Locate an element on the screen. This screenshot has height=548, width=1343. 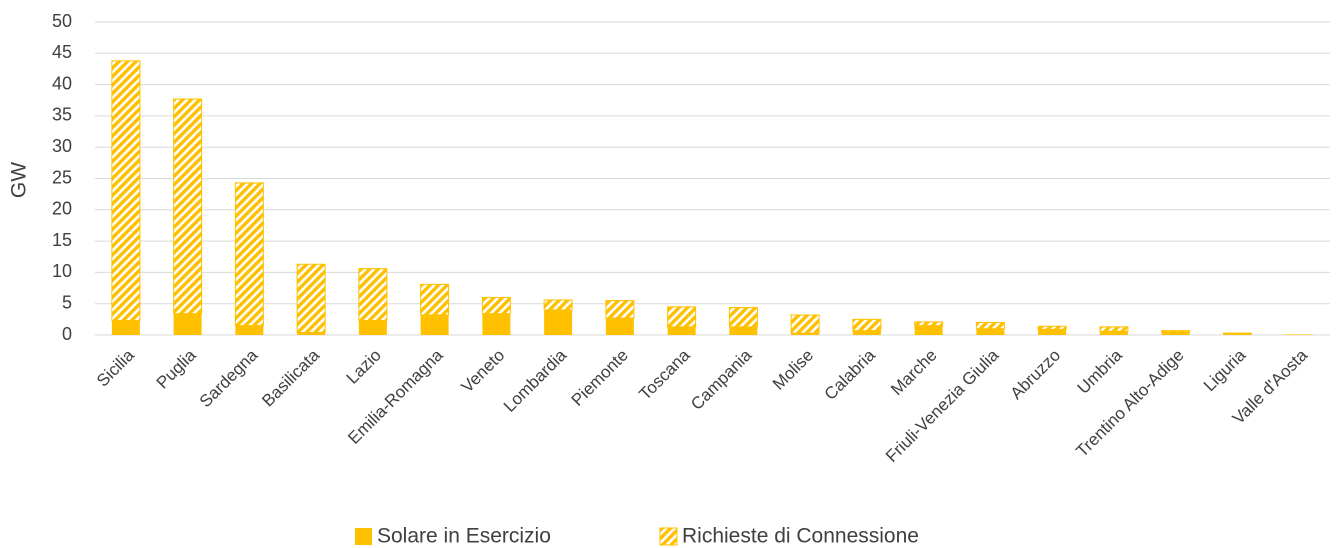
x-tick-label: Marche is located at coordinates (914, 373).